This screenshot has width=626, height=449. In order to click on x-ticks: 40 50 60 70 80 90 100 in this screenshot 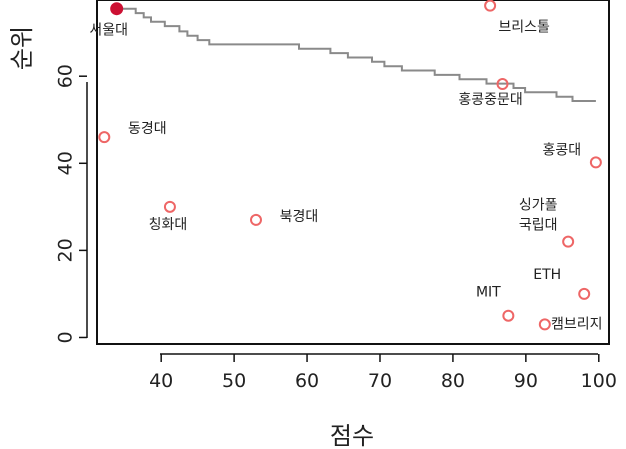, I will do `click(383, 373)`.